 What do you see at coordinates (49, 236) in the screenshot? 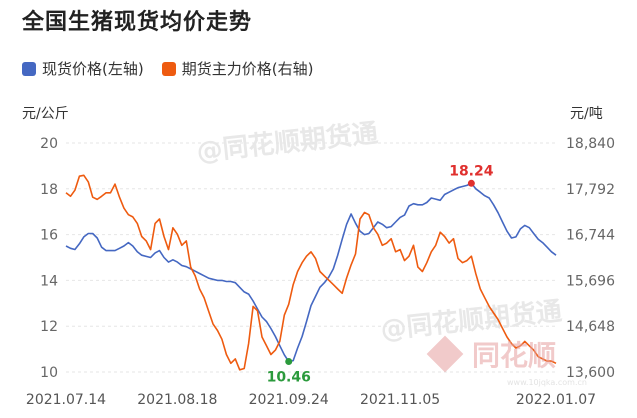
I see `y-left-tick-label: 16` at bounding box center [49, 236].